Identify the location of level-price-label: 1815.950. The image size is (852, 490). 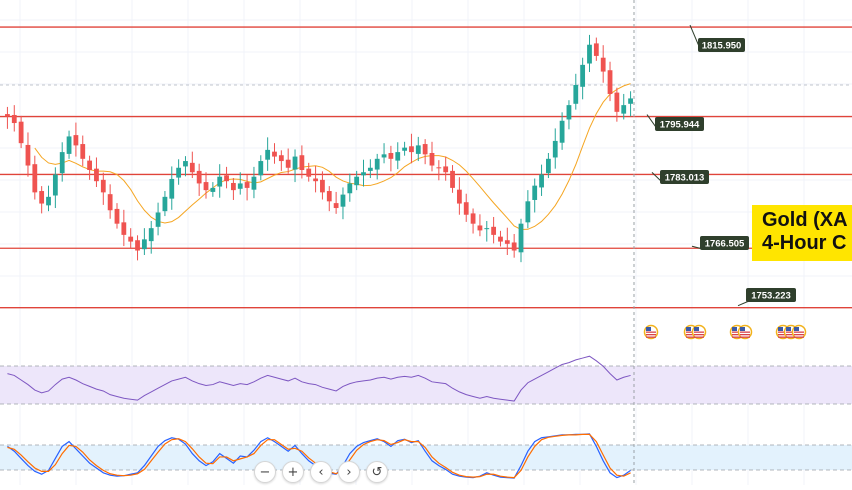
(717, 38).